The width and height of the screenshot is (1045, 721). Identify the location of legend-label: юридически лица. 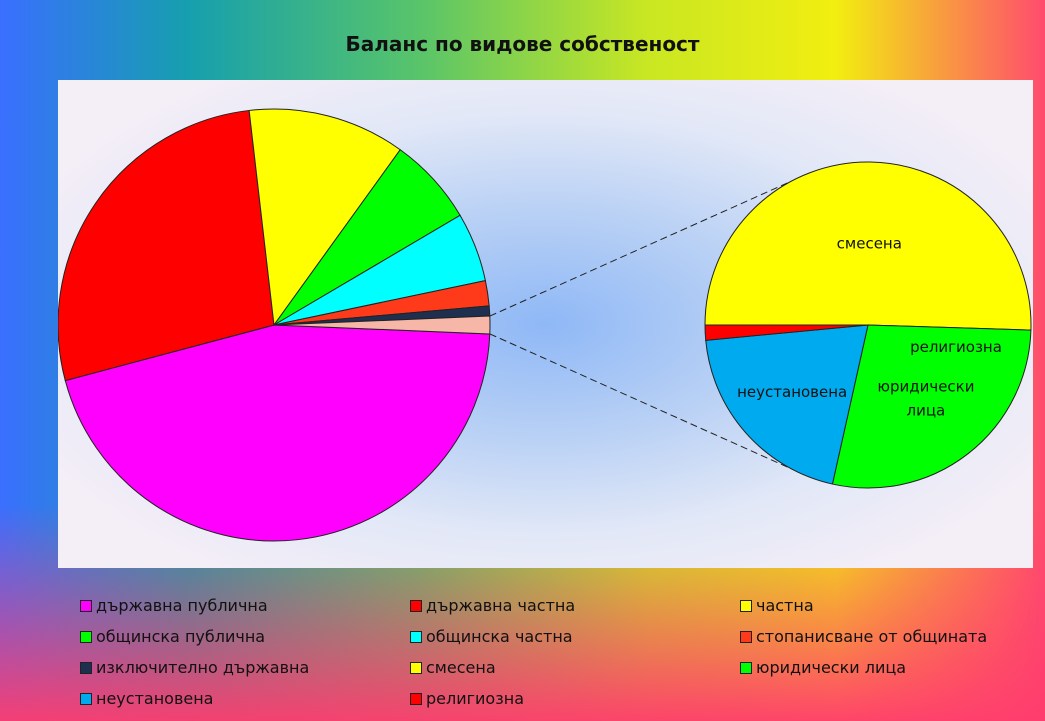
(831, 667).